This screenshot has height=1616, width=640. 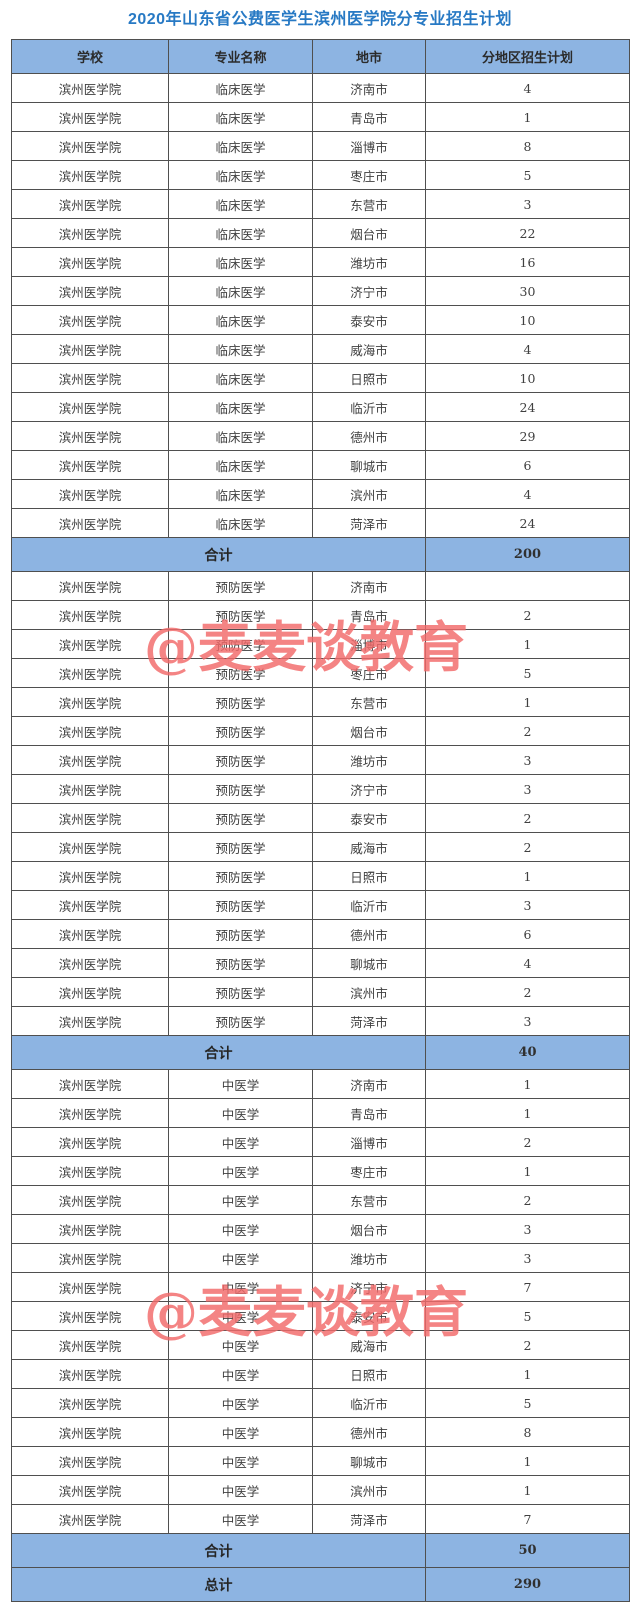 What do you see at coordinates (527, 175) in the screenshot?
I see `plan-cell: 5` at bounding box center [527, 175].